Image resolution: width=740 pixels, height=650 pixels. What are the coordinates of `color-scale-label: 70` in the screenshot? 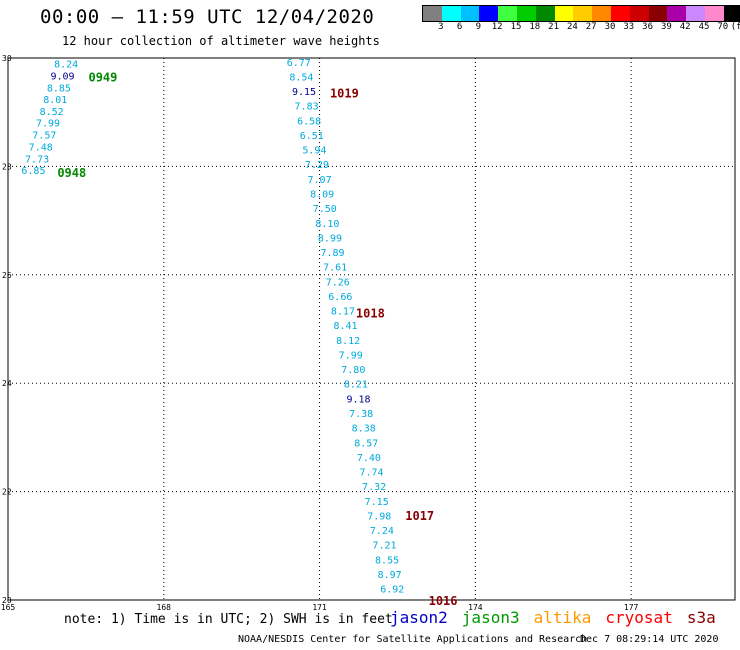 It's located at (723, 27).